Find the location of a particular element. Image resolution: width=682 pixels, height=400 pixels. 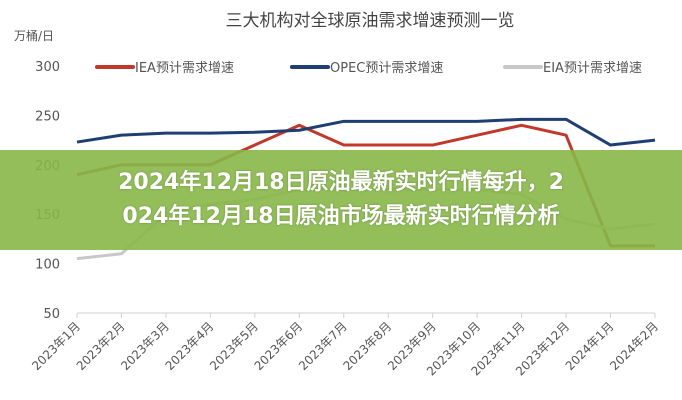

headline-line-1: 2024年12月18日原油最新实时行情每升，2 is located at coordinates (341, 182).